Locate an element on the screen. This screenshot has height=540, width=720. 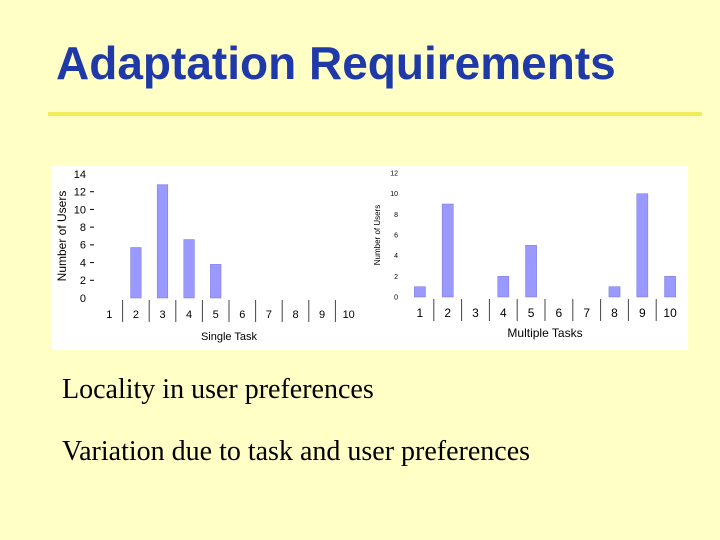
multiple-tasks-category-label: 7 is located at coordinates (586, 313).